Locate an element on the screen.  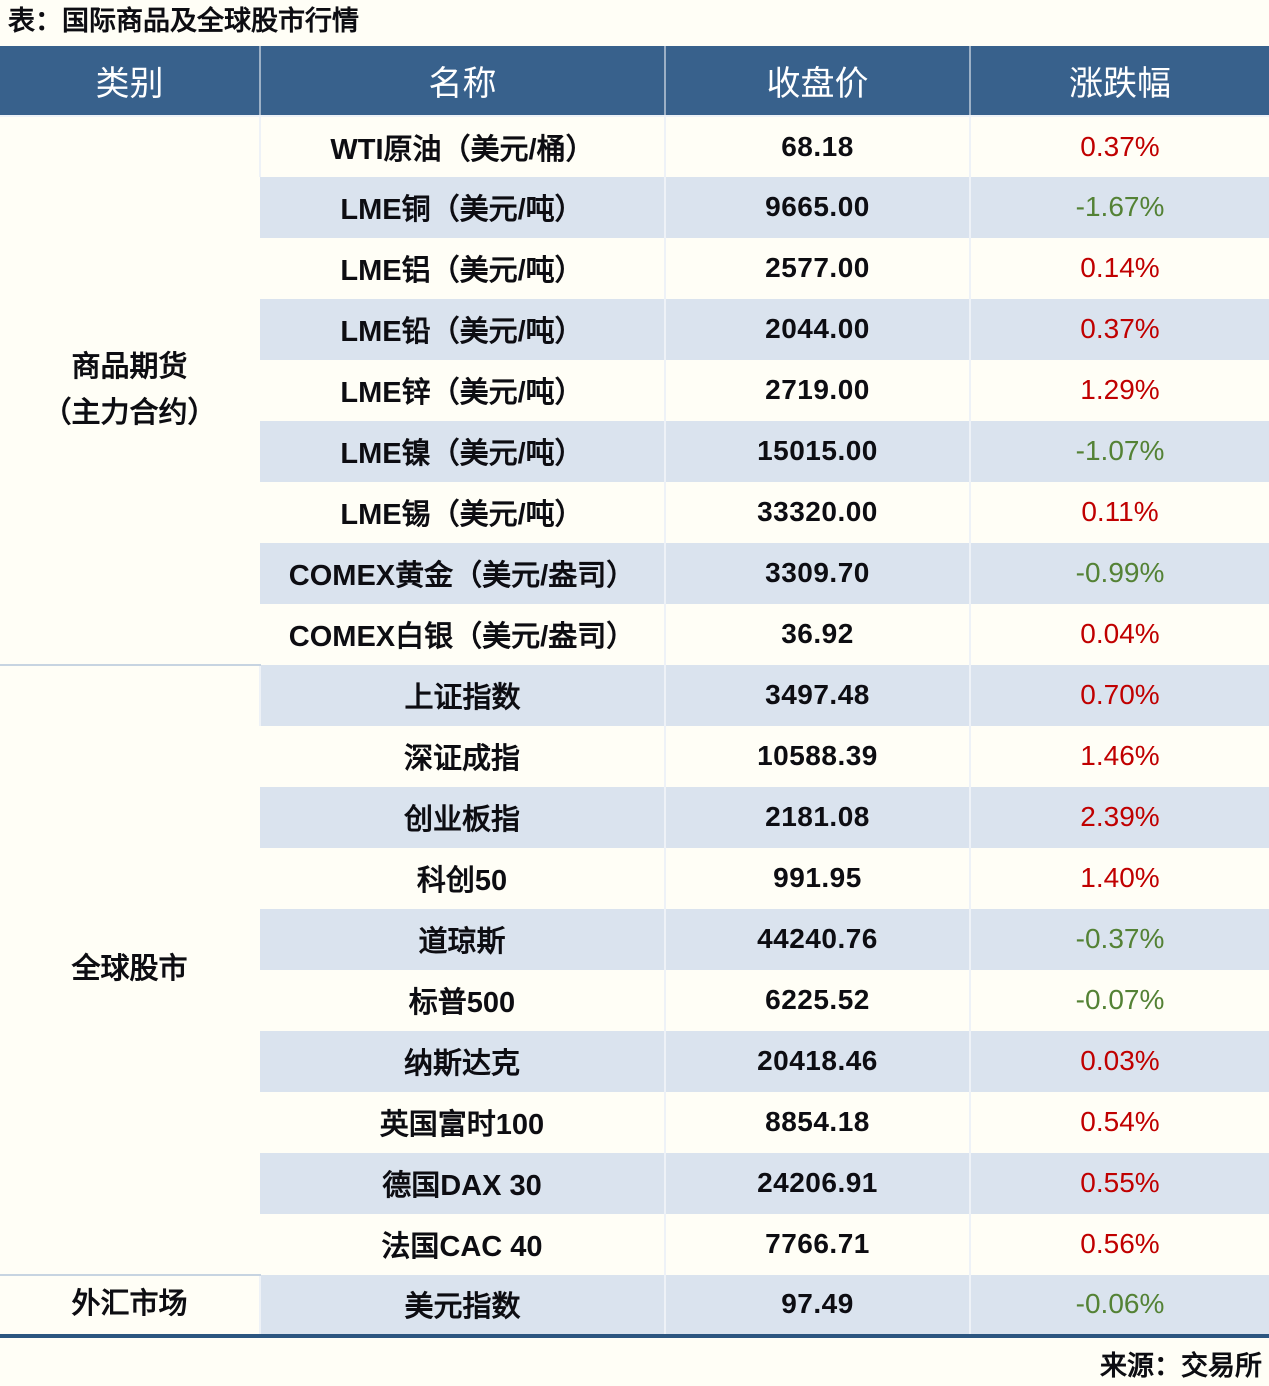
instrument-name: LME铝（美元/吨） is located at coordinates (462, 271).